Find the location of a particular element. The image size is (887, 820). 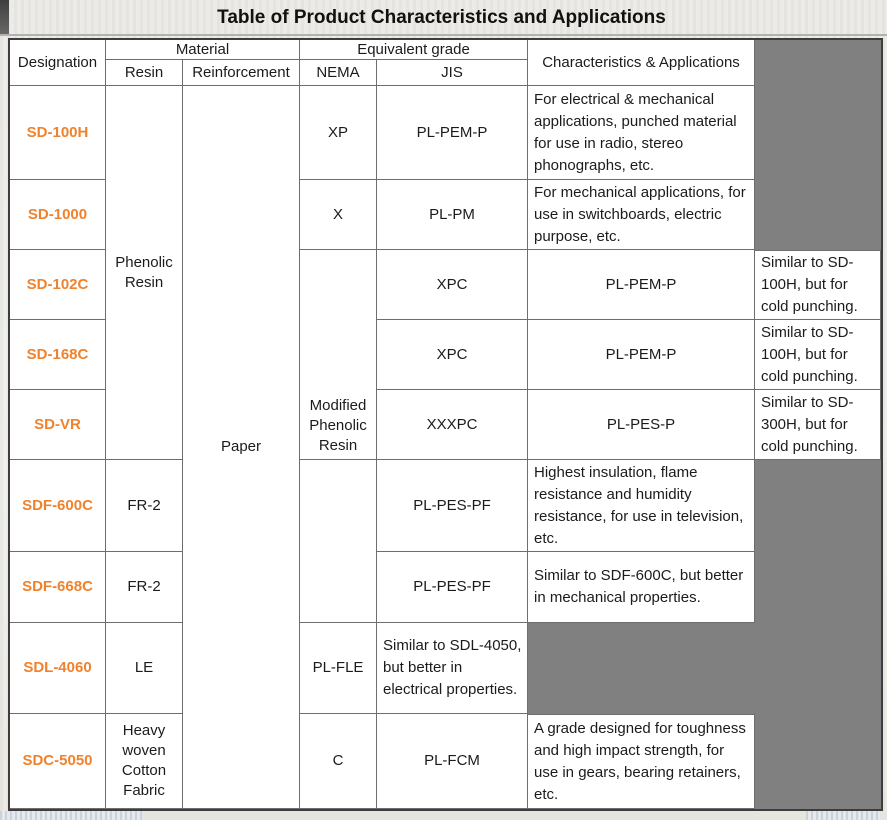

cell-jis-sd-168c: XPC is located at coordinates (452, 355).